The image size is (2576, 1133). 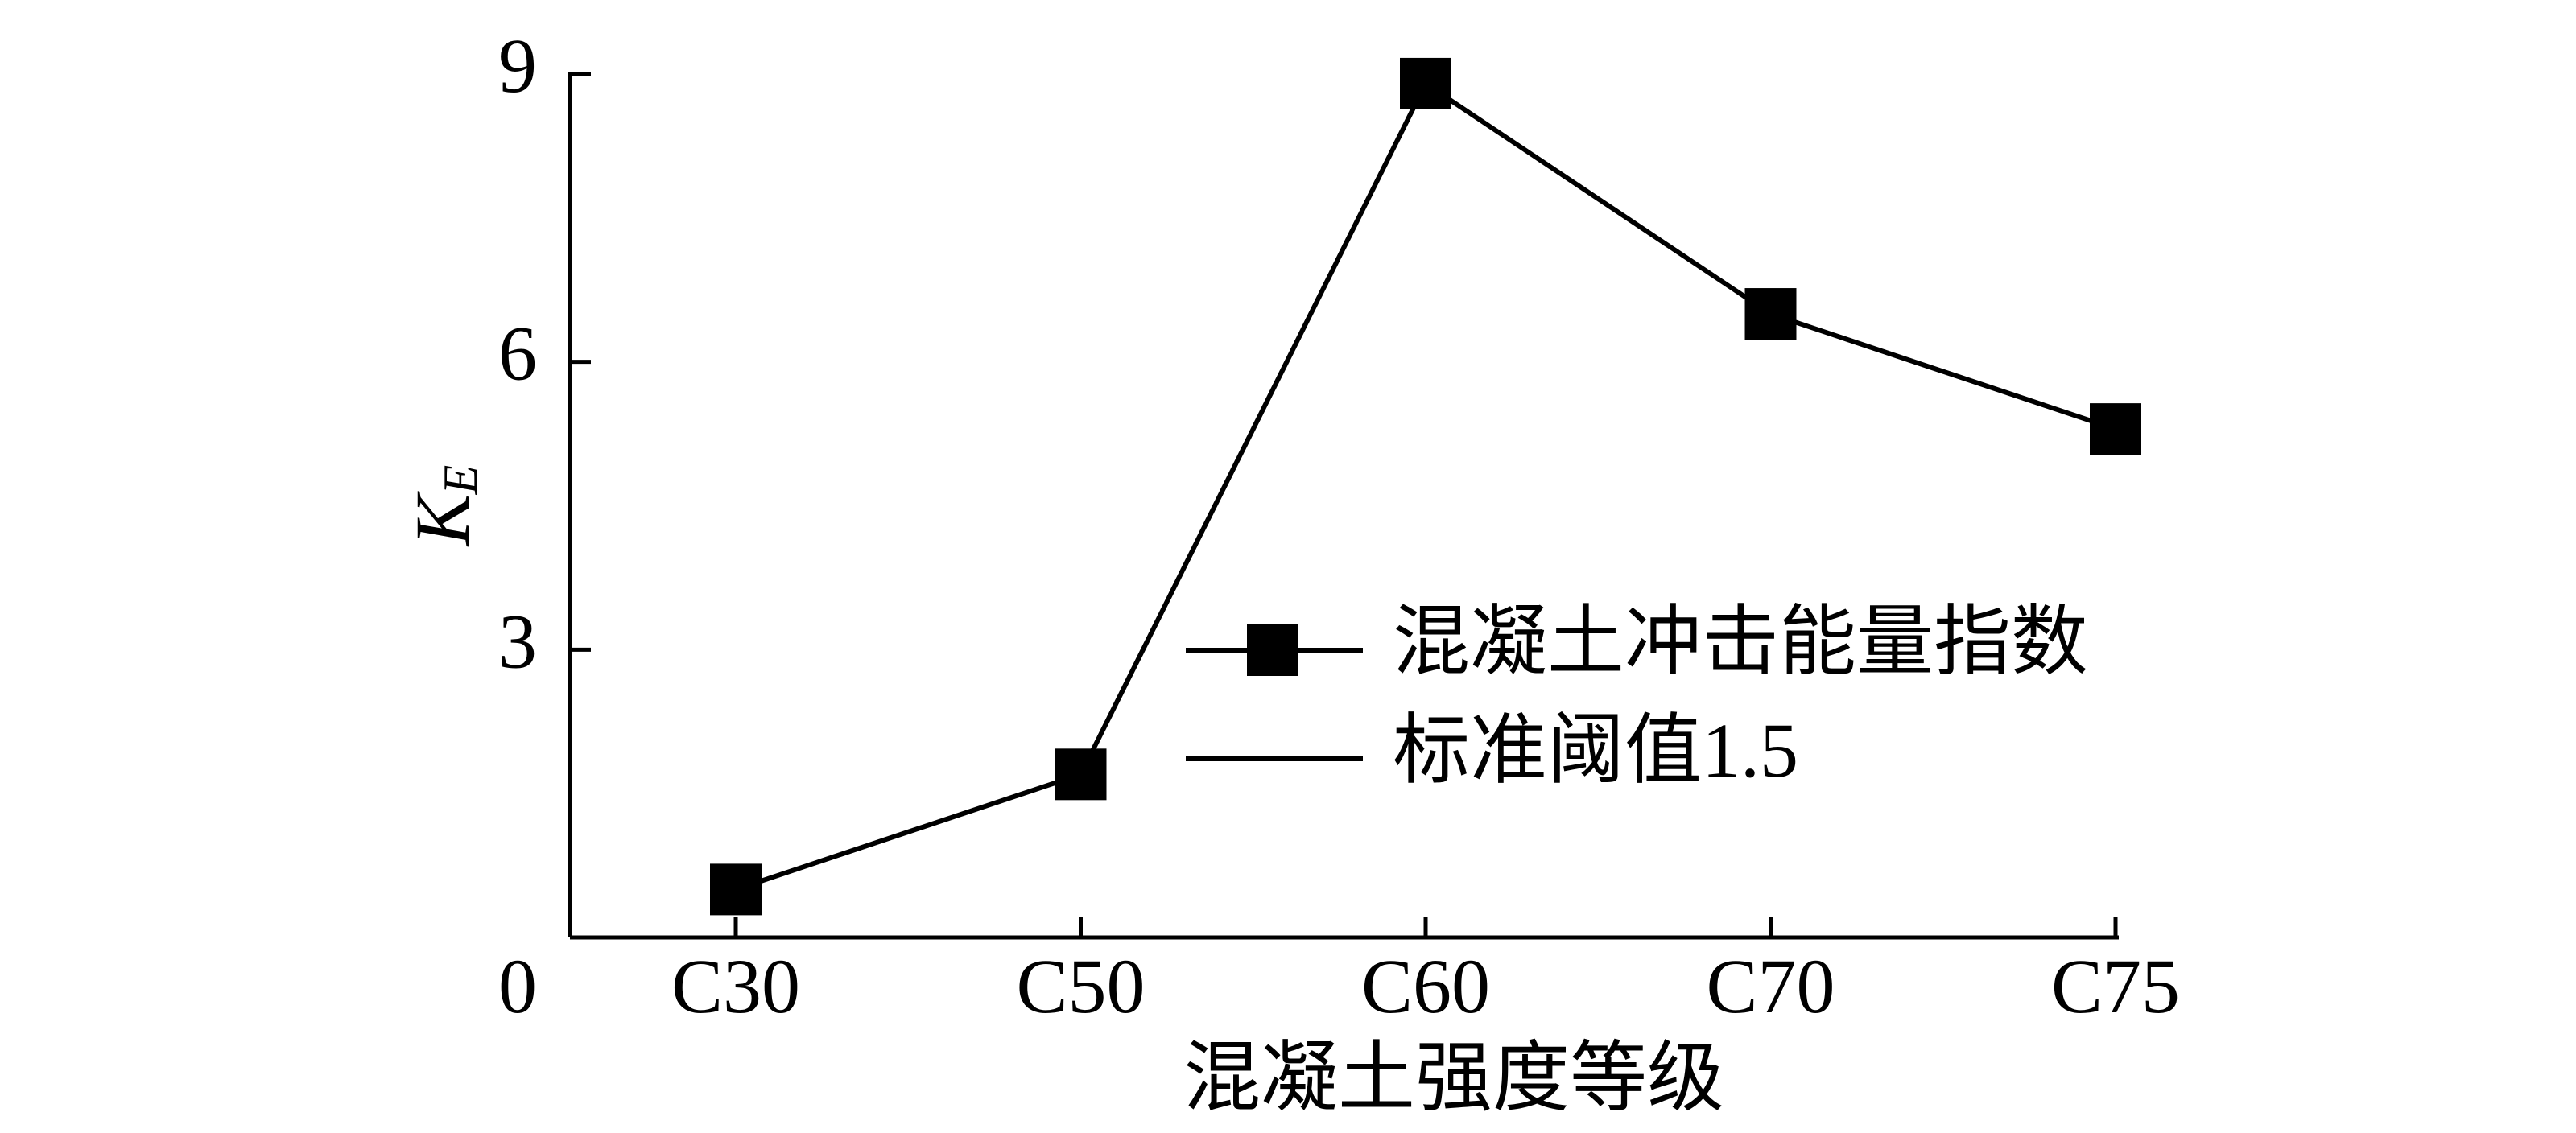 I want to click on legend-marker, so click(x=1272, y=650).